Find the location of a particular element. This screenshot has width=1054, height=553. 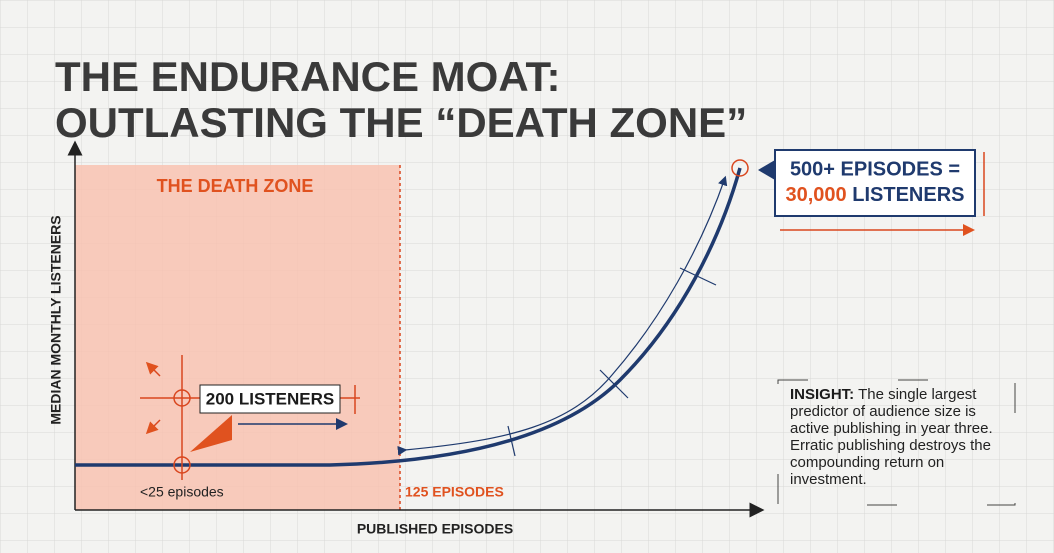

title: THE ENDURANCE MOAT: is located at coordinates (308, 76).